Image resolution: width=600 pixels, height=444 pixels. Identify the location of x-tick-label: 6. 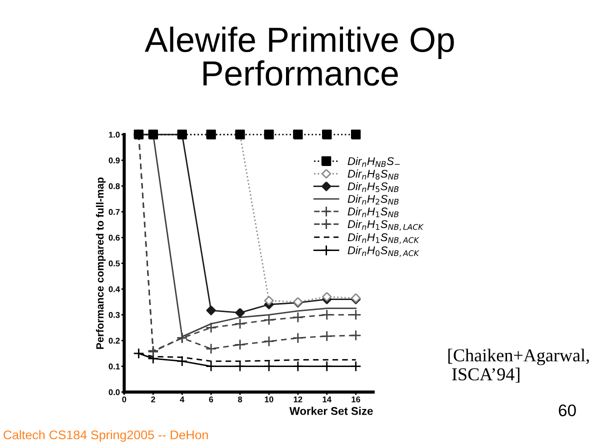
(211, 399).